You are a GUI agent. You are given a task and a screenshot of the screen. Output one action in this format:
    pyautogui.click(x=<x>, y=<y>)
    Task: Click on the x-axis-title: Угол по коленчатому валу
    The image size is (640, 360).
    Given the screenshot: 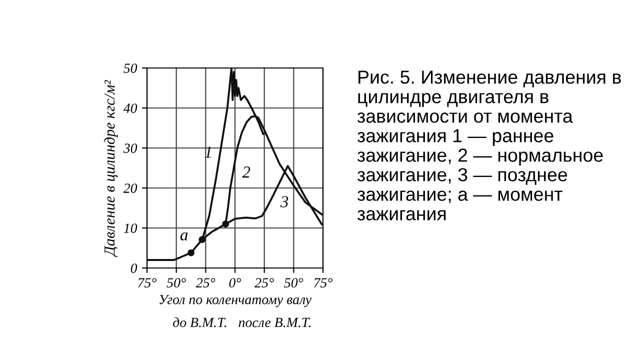 What is the action you would take?
    pyautogui.click(x=236, y=301)
    